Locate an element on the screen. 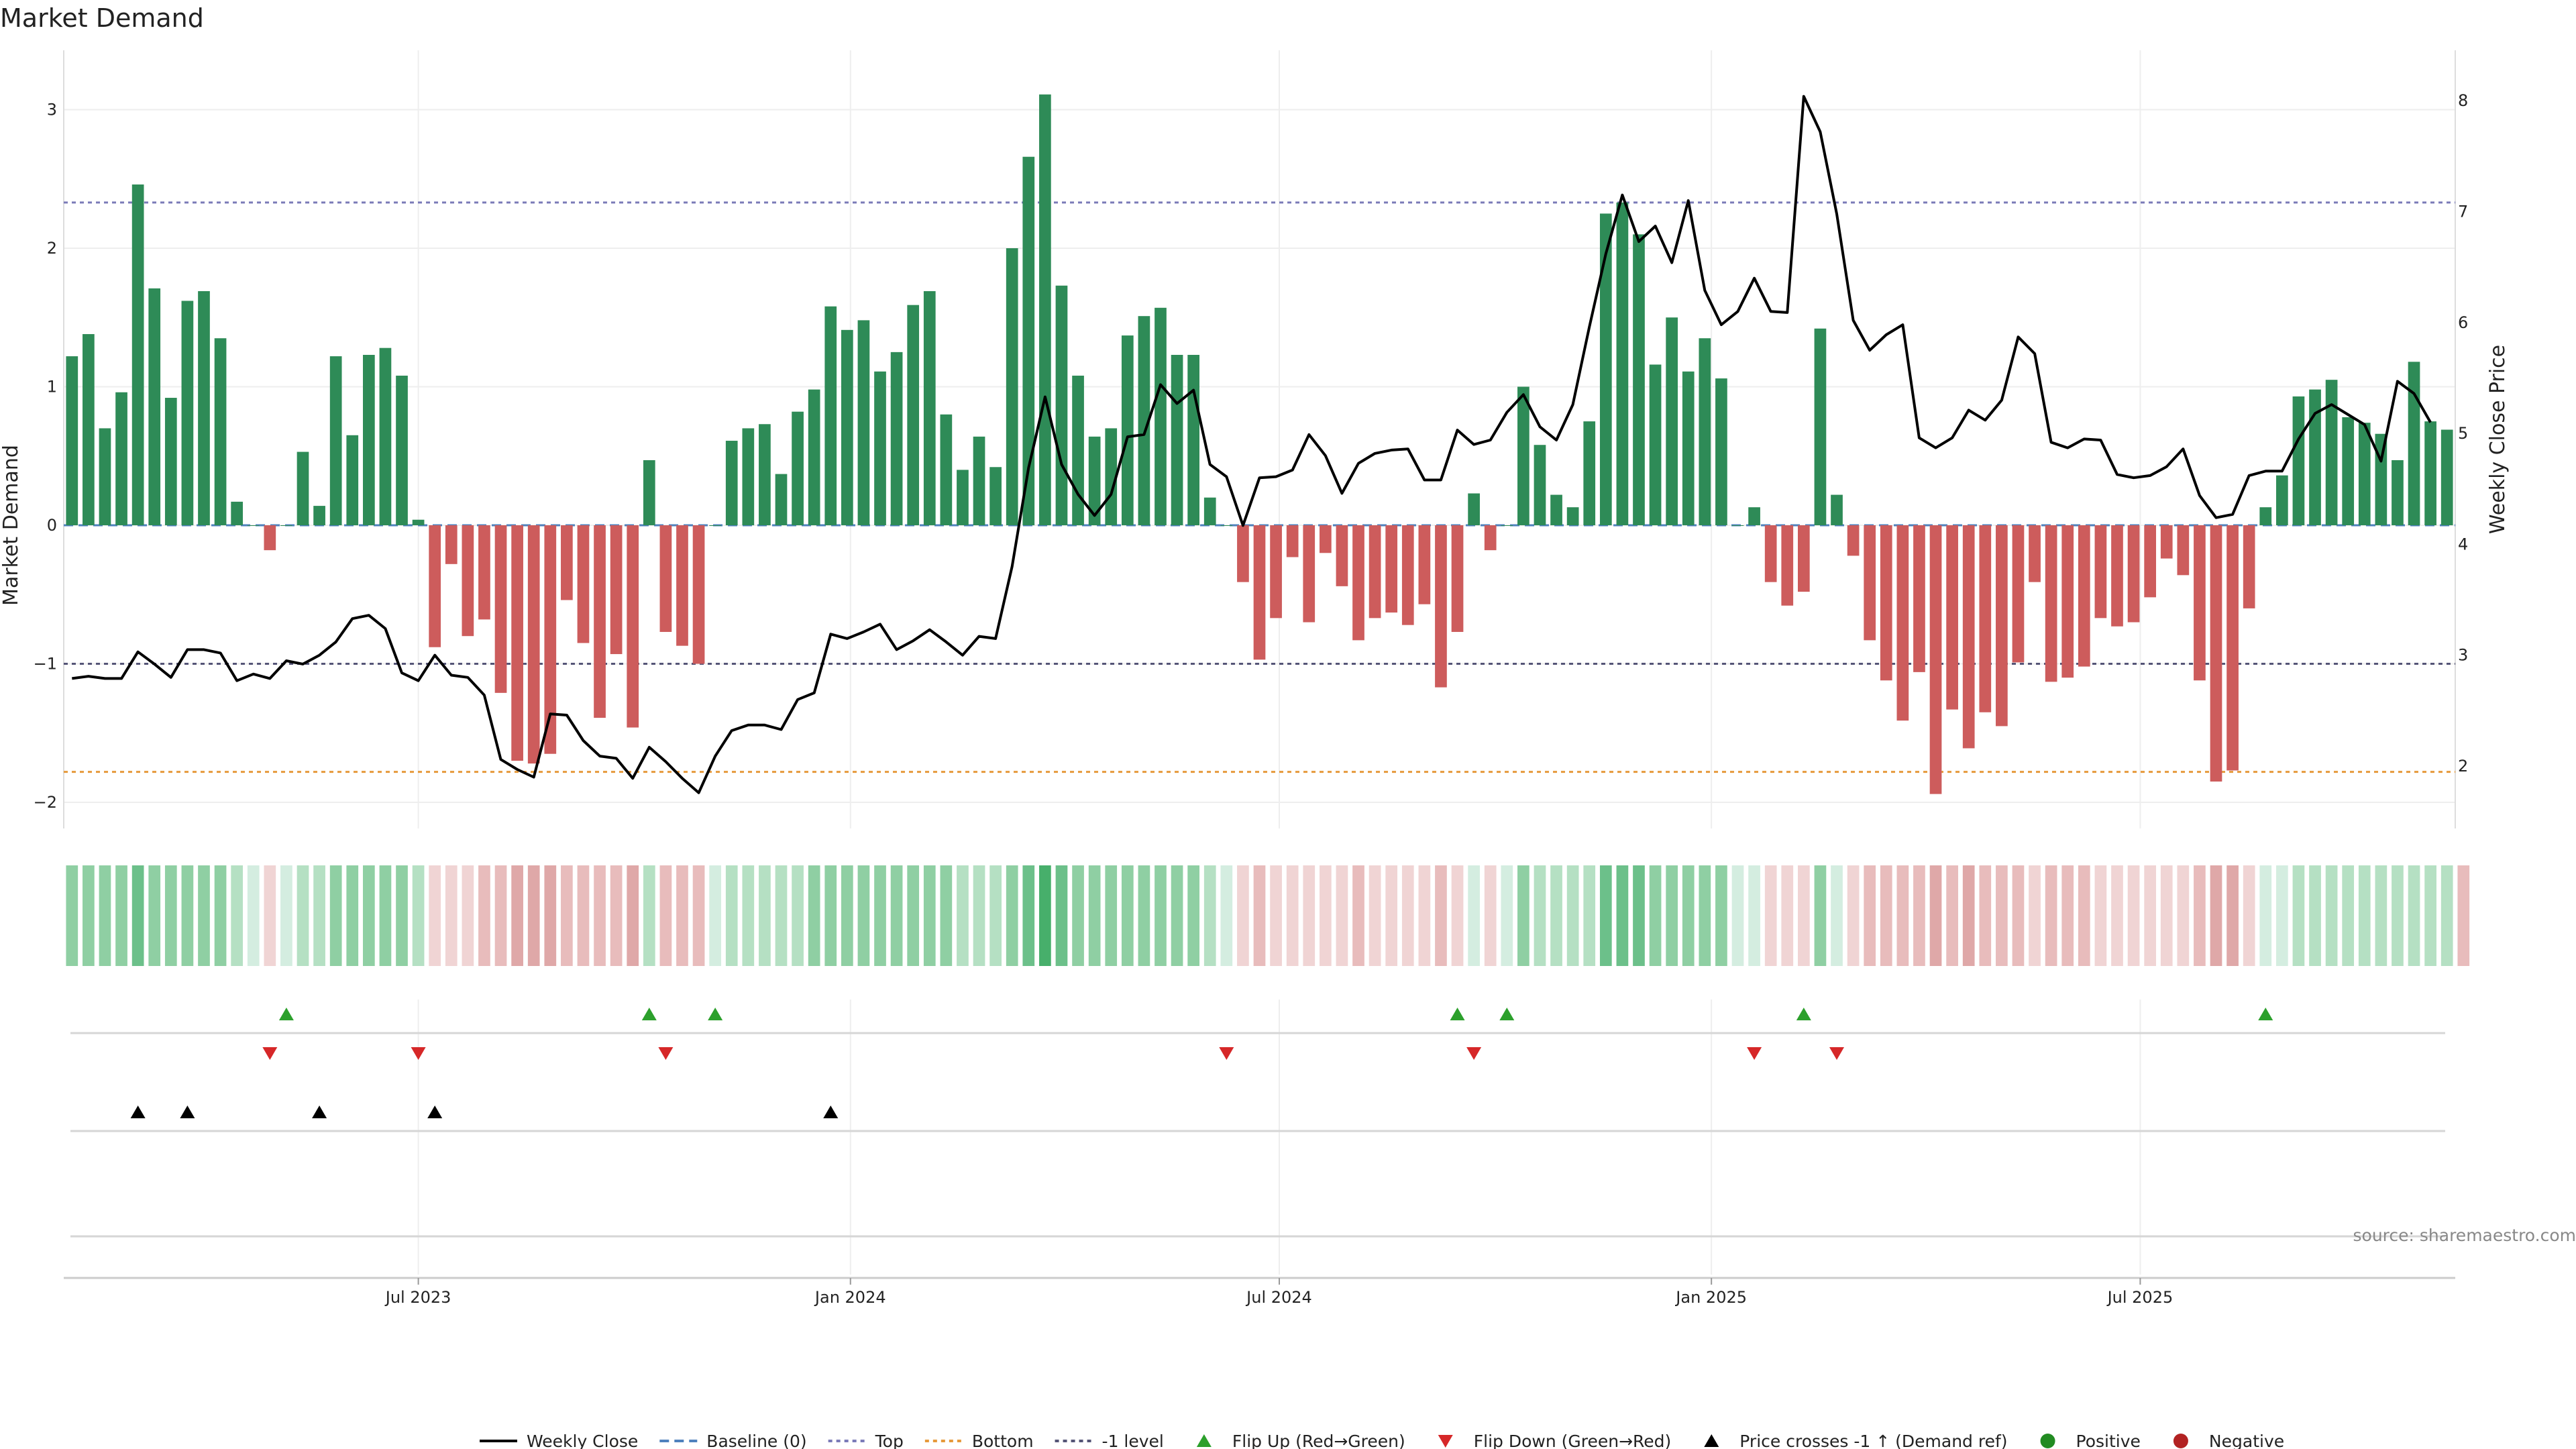 The image size is (2576, 1449). y-tick-label: 3 is located at coordinates (52, 110).